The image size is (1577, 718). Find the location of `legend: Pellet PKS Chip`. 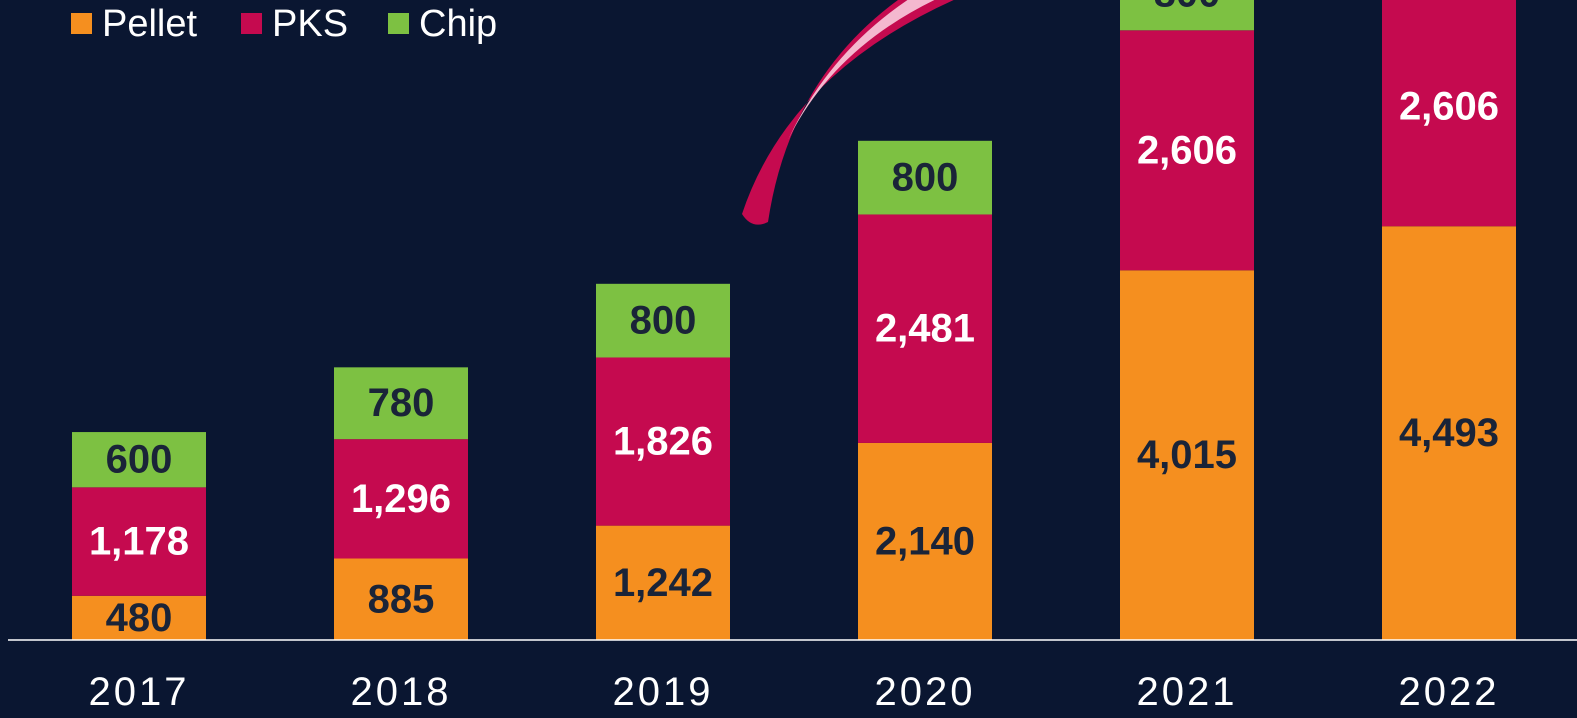

legend: Pellet PKS Chip is located at coordinates (284, 24).